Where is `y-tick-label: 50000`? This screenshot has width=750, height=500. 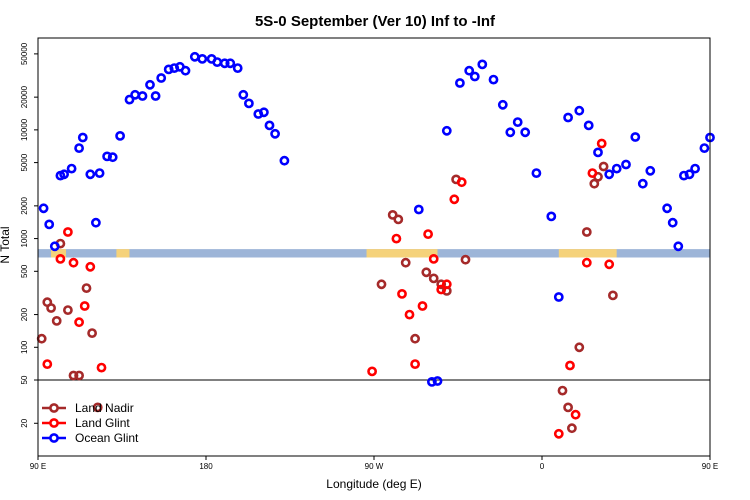
y-tick-label: 50000 is located at coordinates (24, 53).